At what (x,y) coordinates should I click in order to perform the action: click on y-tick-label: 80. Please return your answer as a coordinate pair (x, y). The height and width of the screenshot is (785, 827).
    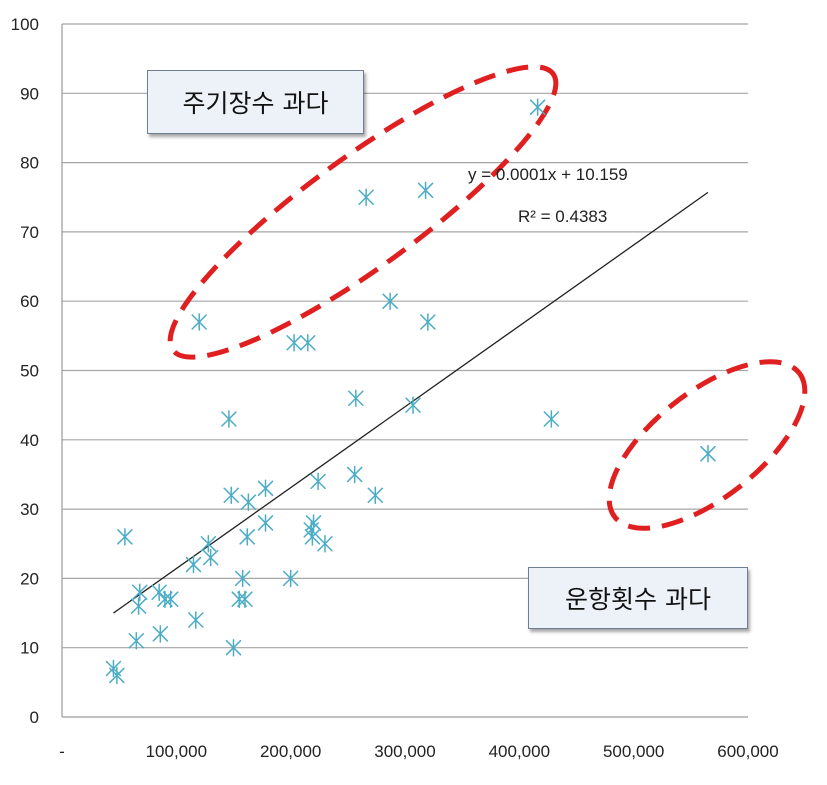
    Looking at the image, I should click on (29, 163).